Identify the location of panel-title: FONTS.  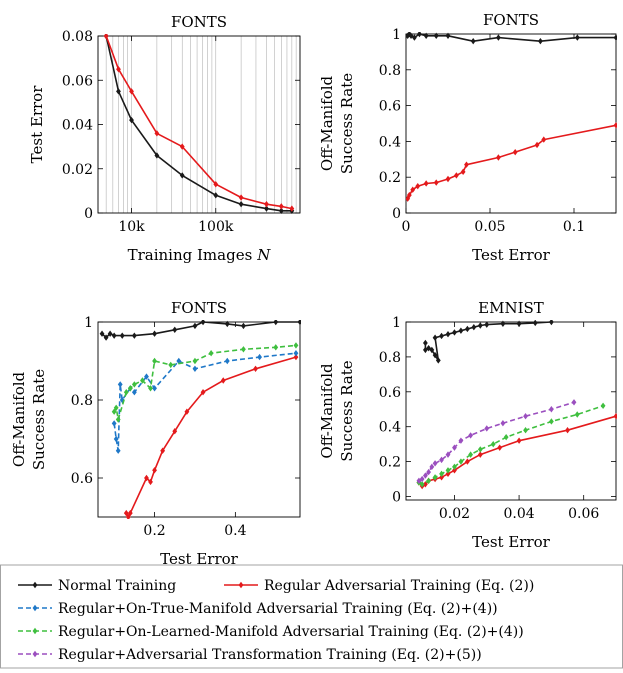
(199, 22).